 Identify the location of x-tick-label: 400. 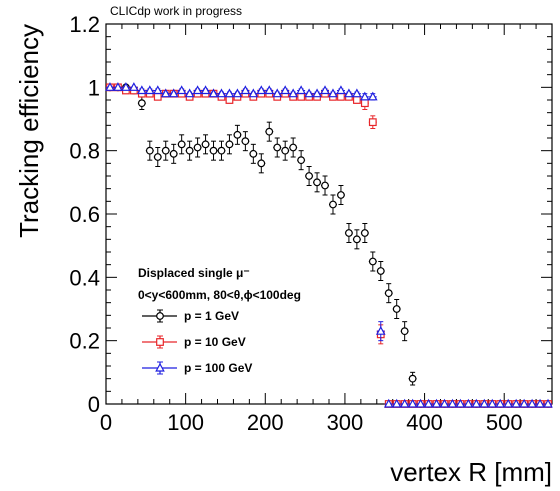
(424, 422).